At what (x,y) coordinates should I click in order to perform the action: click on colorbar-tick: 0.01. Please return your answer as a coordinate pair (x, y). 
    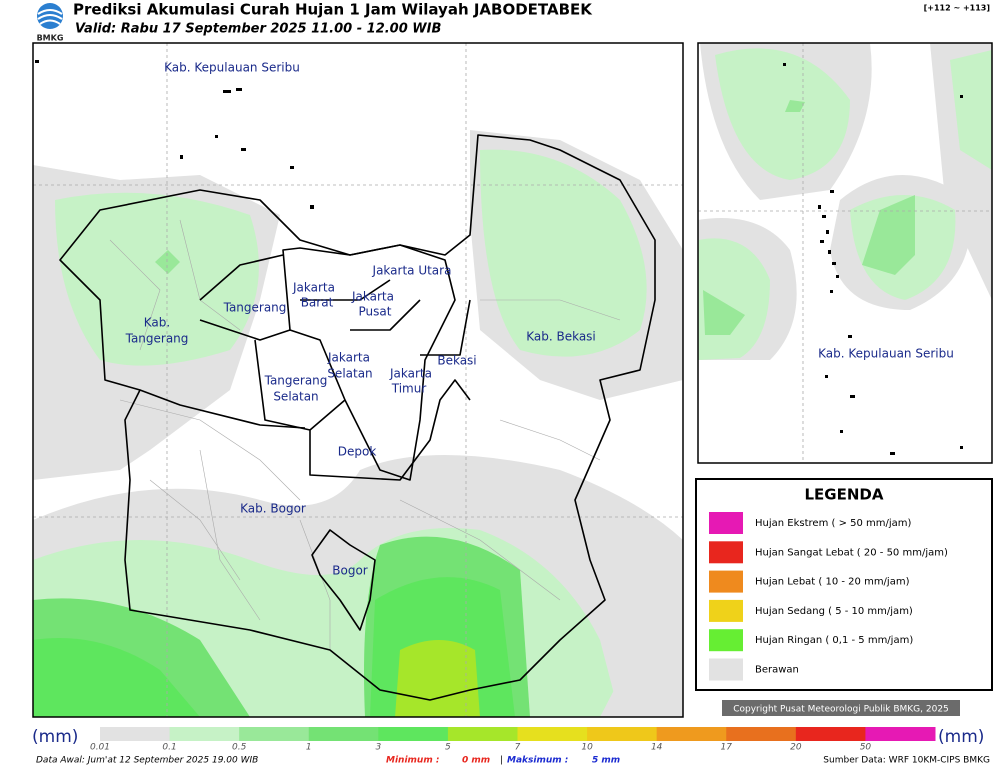
    Looking at the image, I should click on (100, 748).